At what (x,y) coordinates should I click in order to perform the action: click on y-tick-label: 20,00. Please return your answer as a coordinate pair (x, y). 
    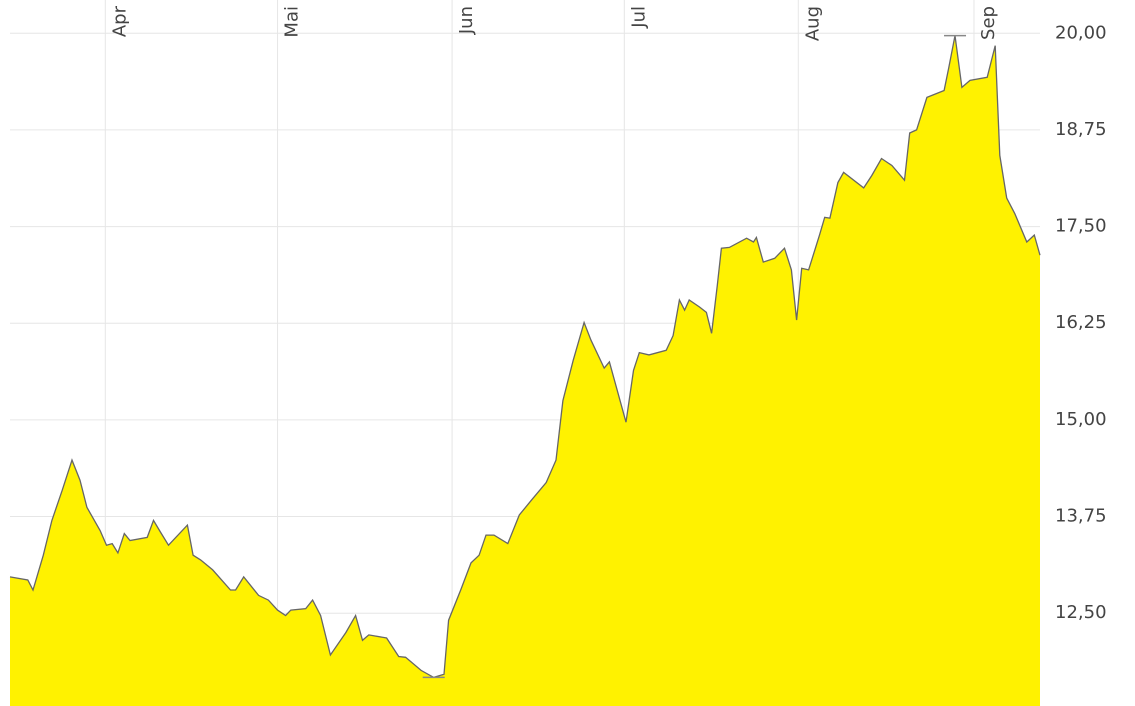
    Looking at the image, I should click on (1081, 32).